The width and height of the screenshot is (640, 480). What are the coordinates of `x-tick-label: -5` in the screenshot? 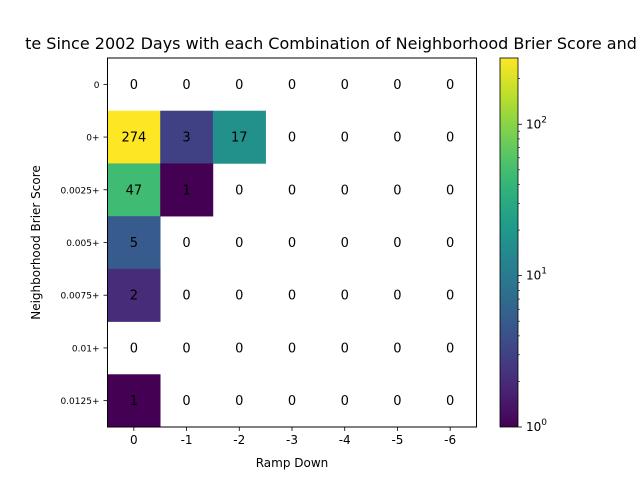 It's located at (397, 440).